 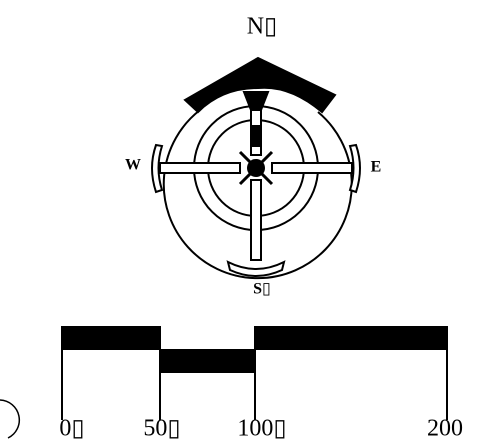 What do you see at coordinates (133, 165) in the screenshot?
I see `west-label: W` at bounding box center [133, 165].